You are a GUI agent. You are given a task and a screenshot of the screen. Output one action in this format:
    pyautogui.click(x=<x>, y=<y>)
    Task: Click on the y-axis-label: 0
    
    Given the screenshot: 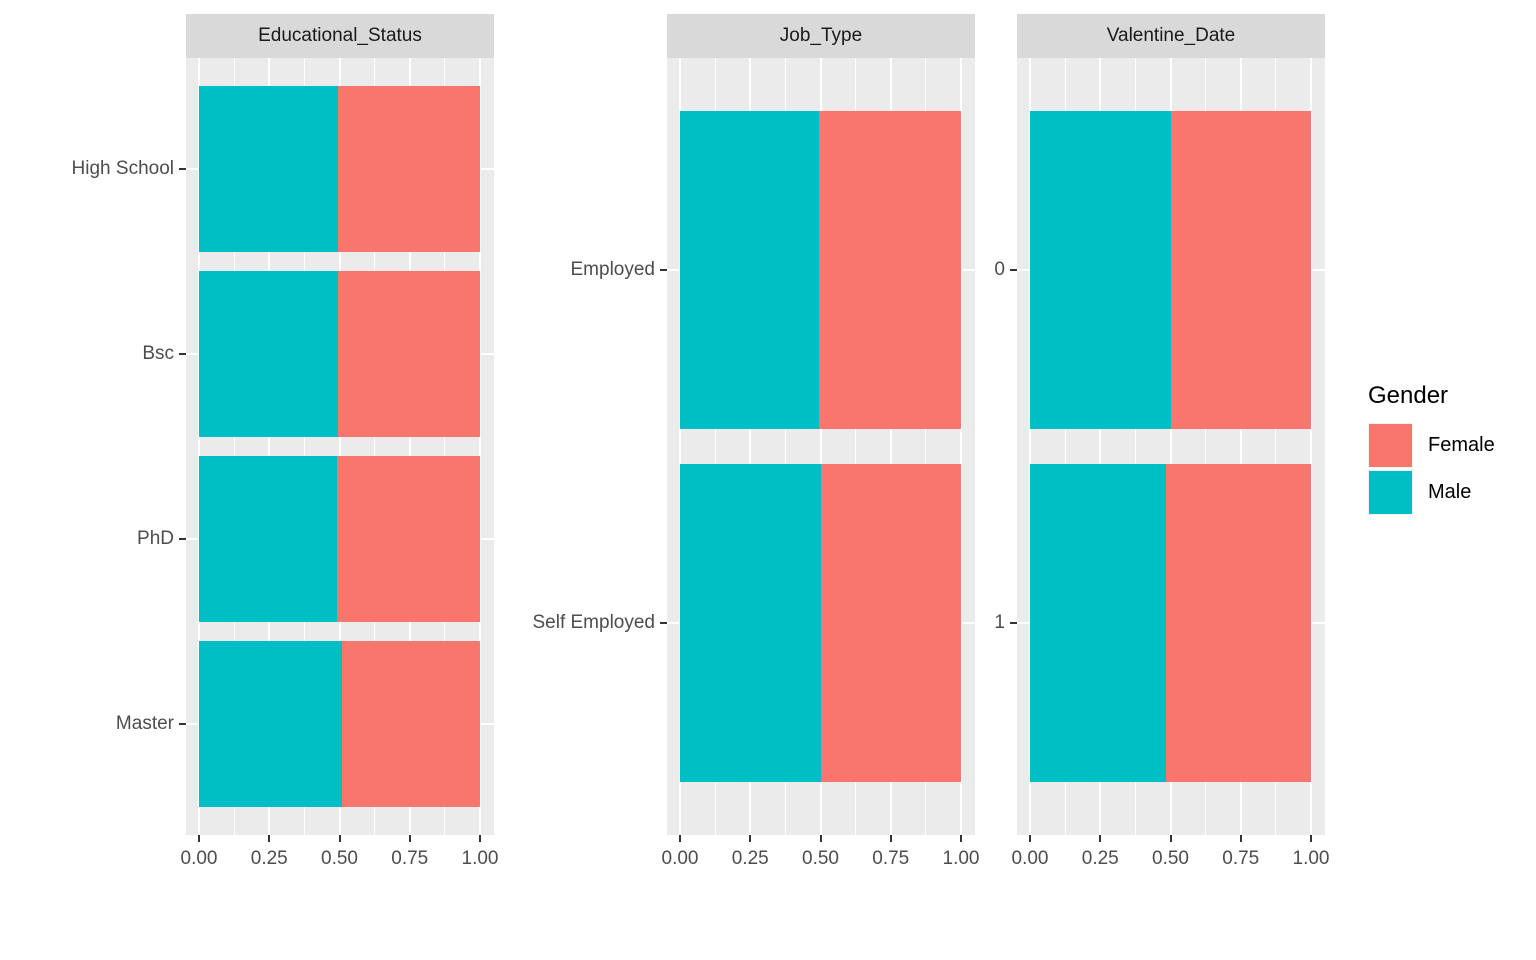 What is the action you would take?
    pyautogui.click(x=999, y=269)
    